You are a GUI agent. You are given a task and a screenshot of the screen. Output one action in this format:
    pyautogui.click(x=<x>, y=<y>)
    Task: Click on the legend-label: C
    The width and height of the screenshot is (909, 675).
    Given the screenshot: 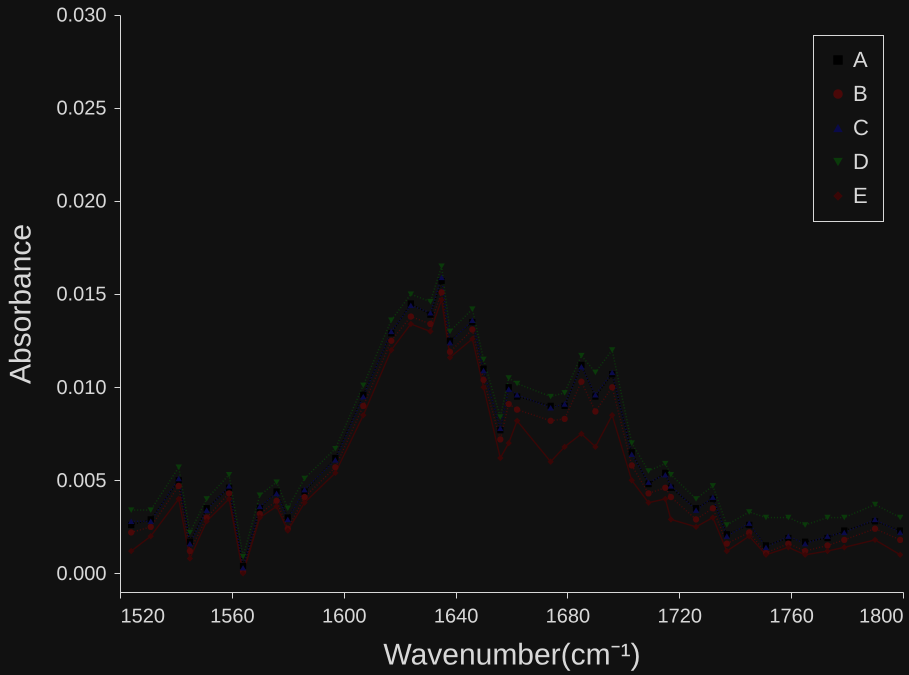 What is the action you would take?
    pyautogui.click(x=861, y=127)
    